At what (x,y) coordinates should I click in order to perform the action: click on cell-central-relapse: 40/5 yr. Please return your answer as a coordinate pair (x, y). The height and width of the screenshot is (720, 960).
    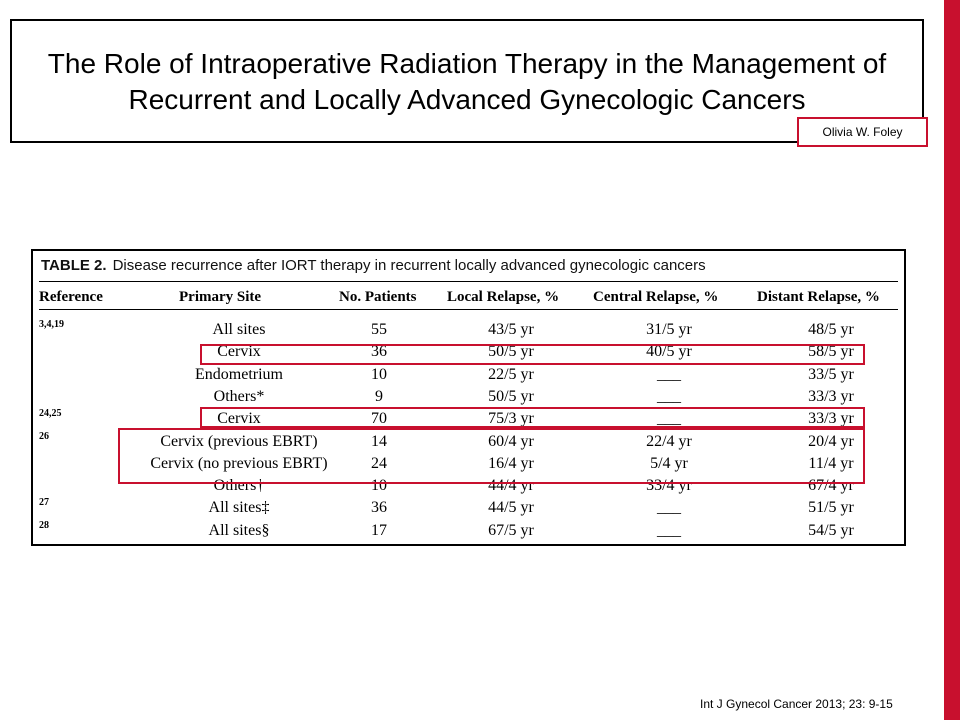
    Looking at the image, I should click on (669, 352).